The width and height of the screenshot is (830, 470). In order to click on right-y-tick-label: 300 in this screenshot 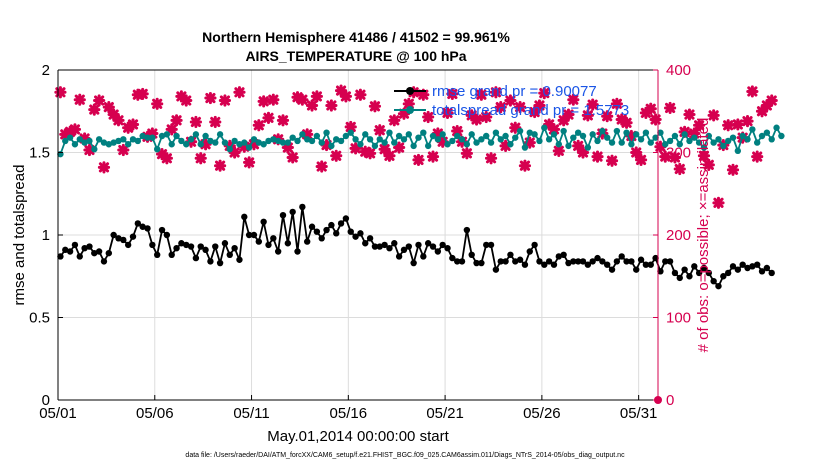, I will do `click(678, 153)`.